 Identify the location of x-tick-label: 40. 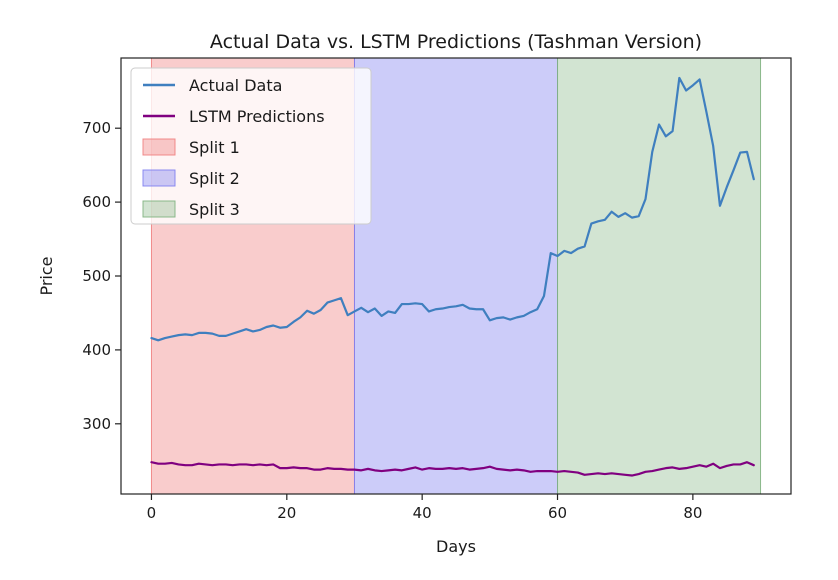
(422, 513).